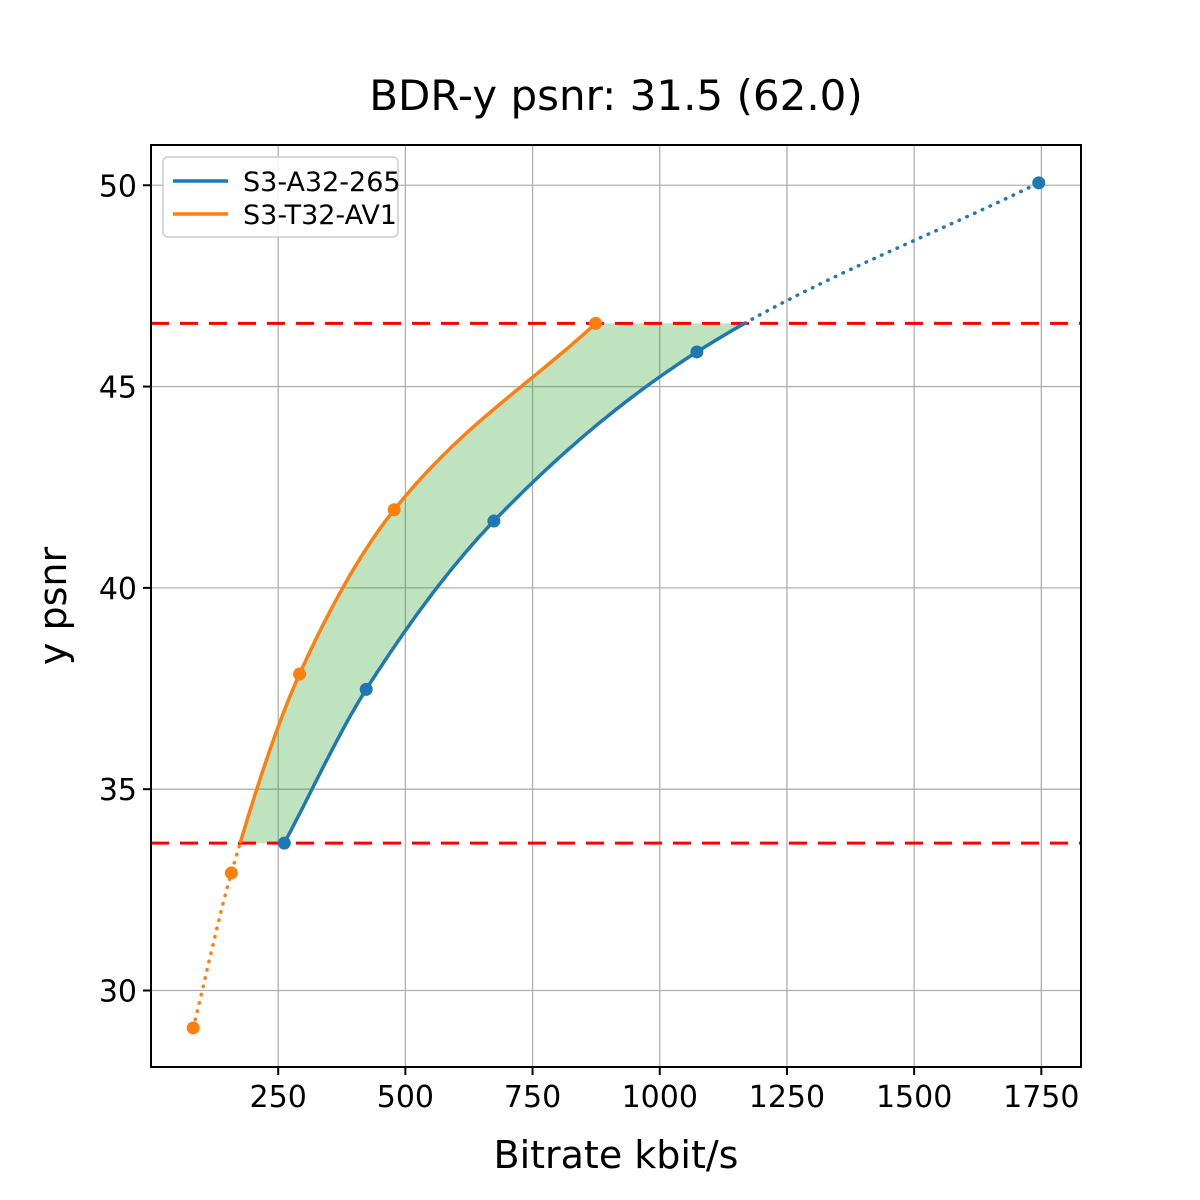  What do you see at coordinates (53, 606) in the screenshot?
I see `y-axis-label: y psnr` at bounding box center [53, 606].